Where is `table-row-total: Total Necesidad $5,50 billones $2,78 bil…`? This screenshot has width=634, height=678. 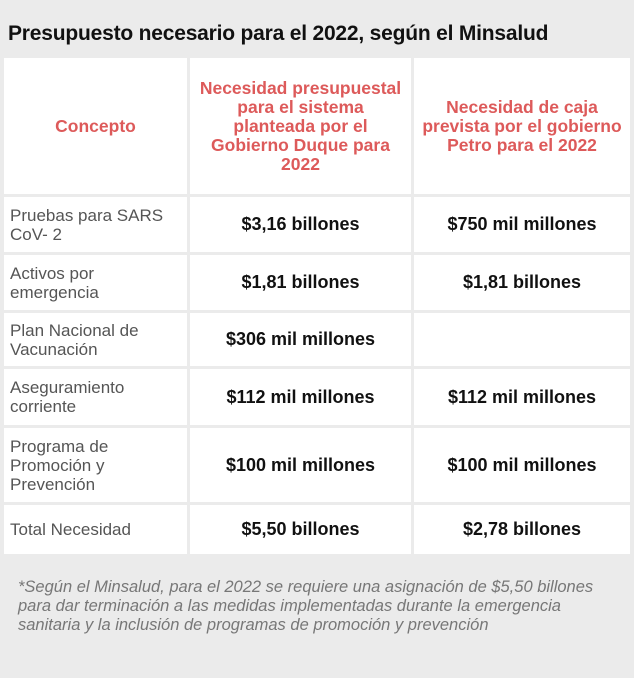 table-row-total: Total Necesidad $5,50 billones $2,78 bil… is located at coordinates (317, 529).